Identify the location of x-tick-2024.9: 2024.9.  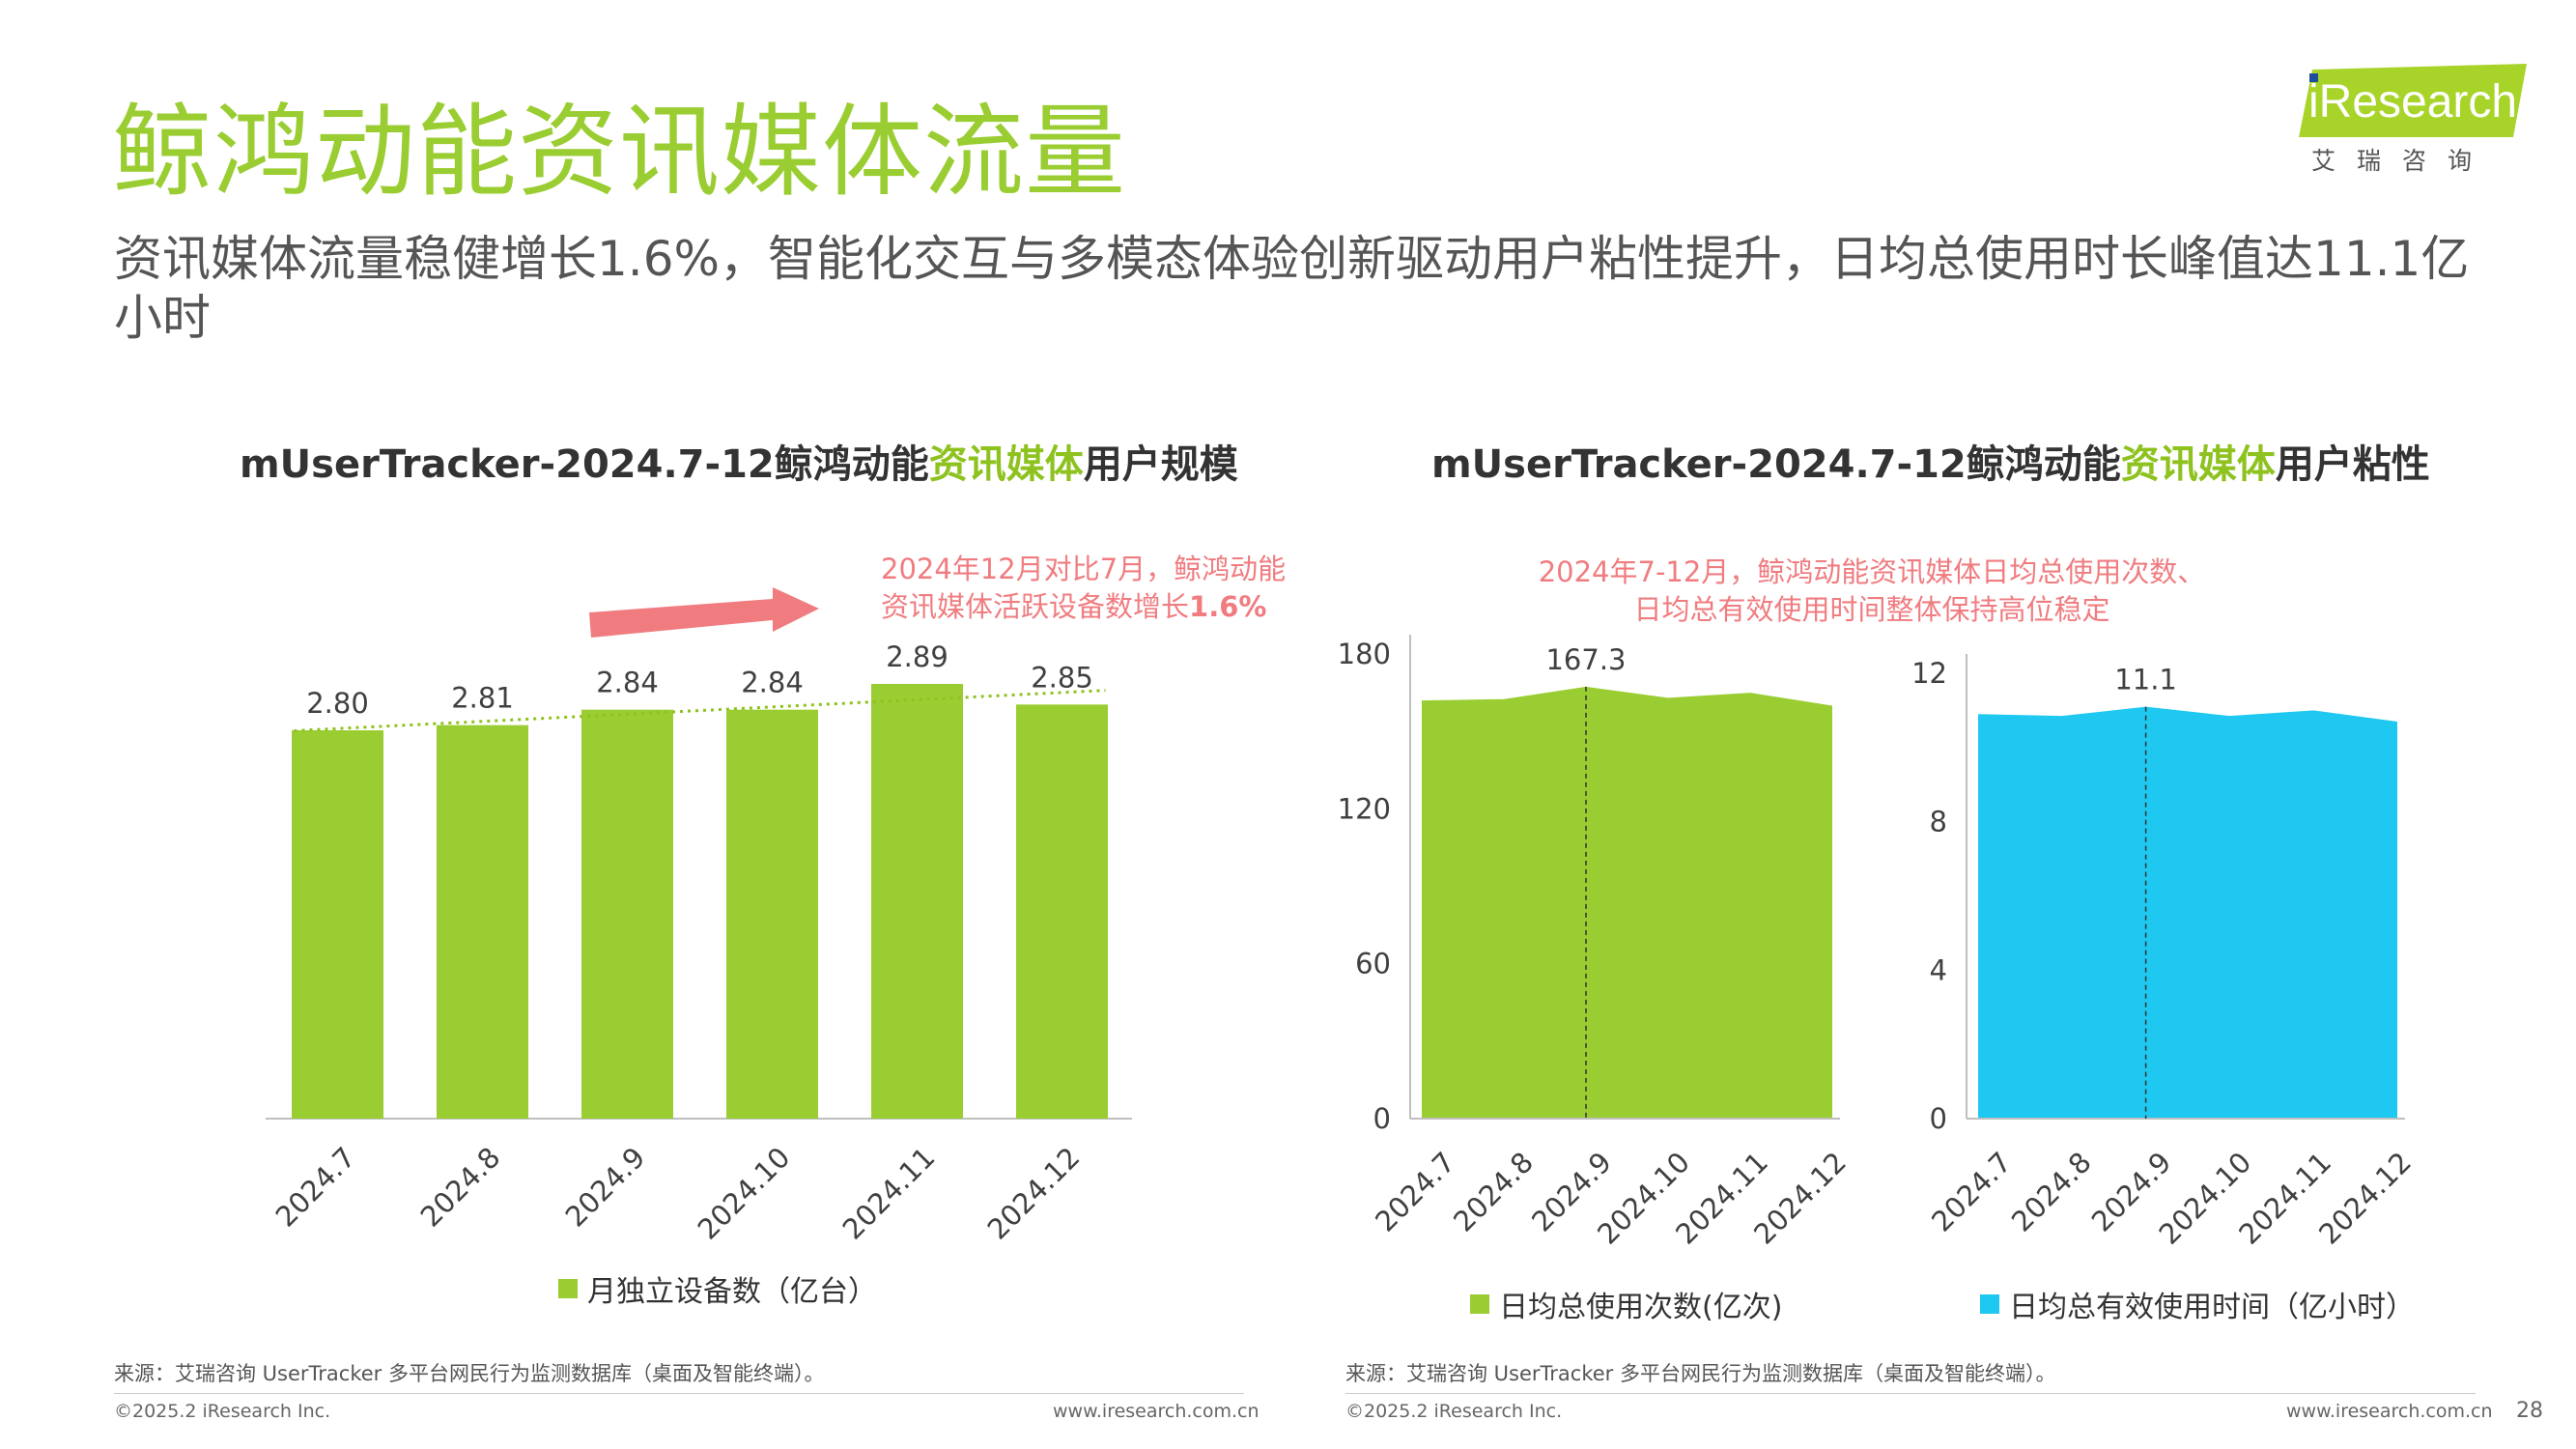
(605, 1187).